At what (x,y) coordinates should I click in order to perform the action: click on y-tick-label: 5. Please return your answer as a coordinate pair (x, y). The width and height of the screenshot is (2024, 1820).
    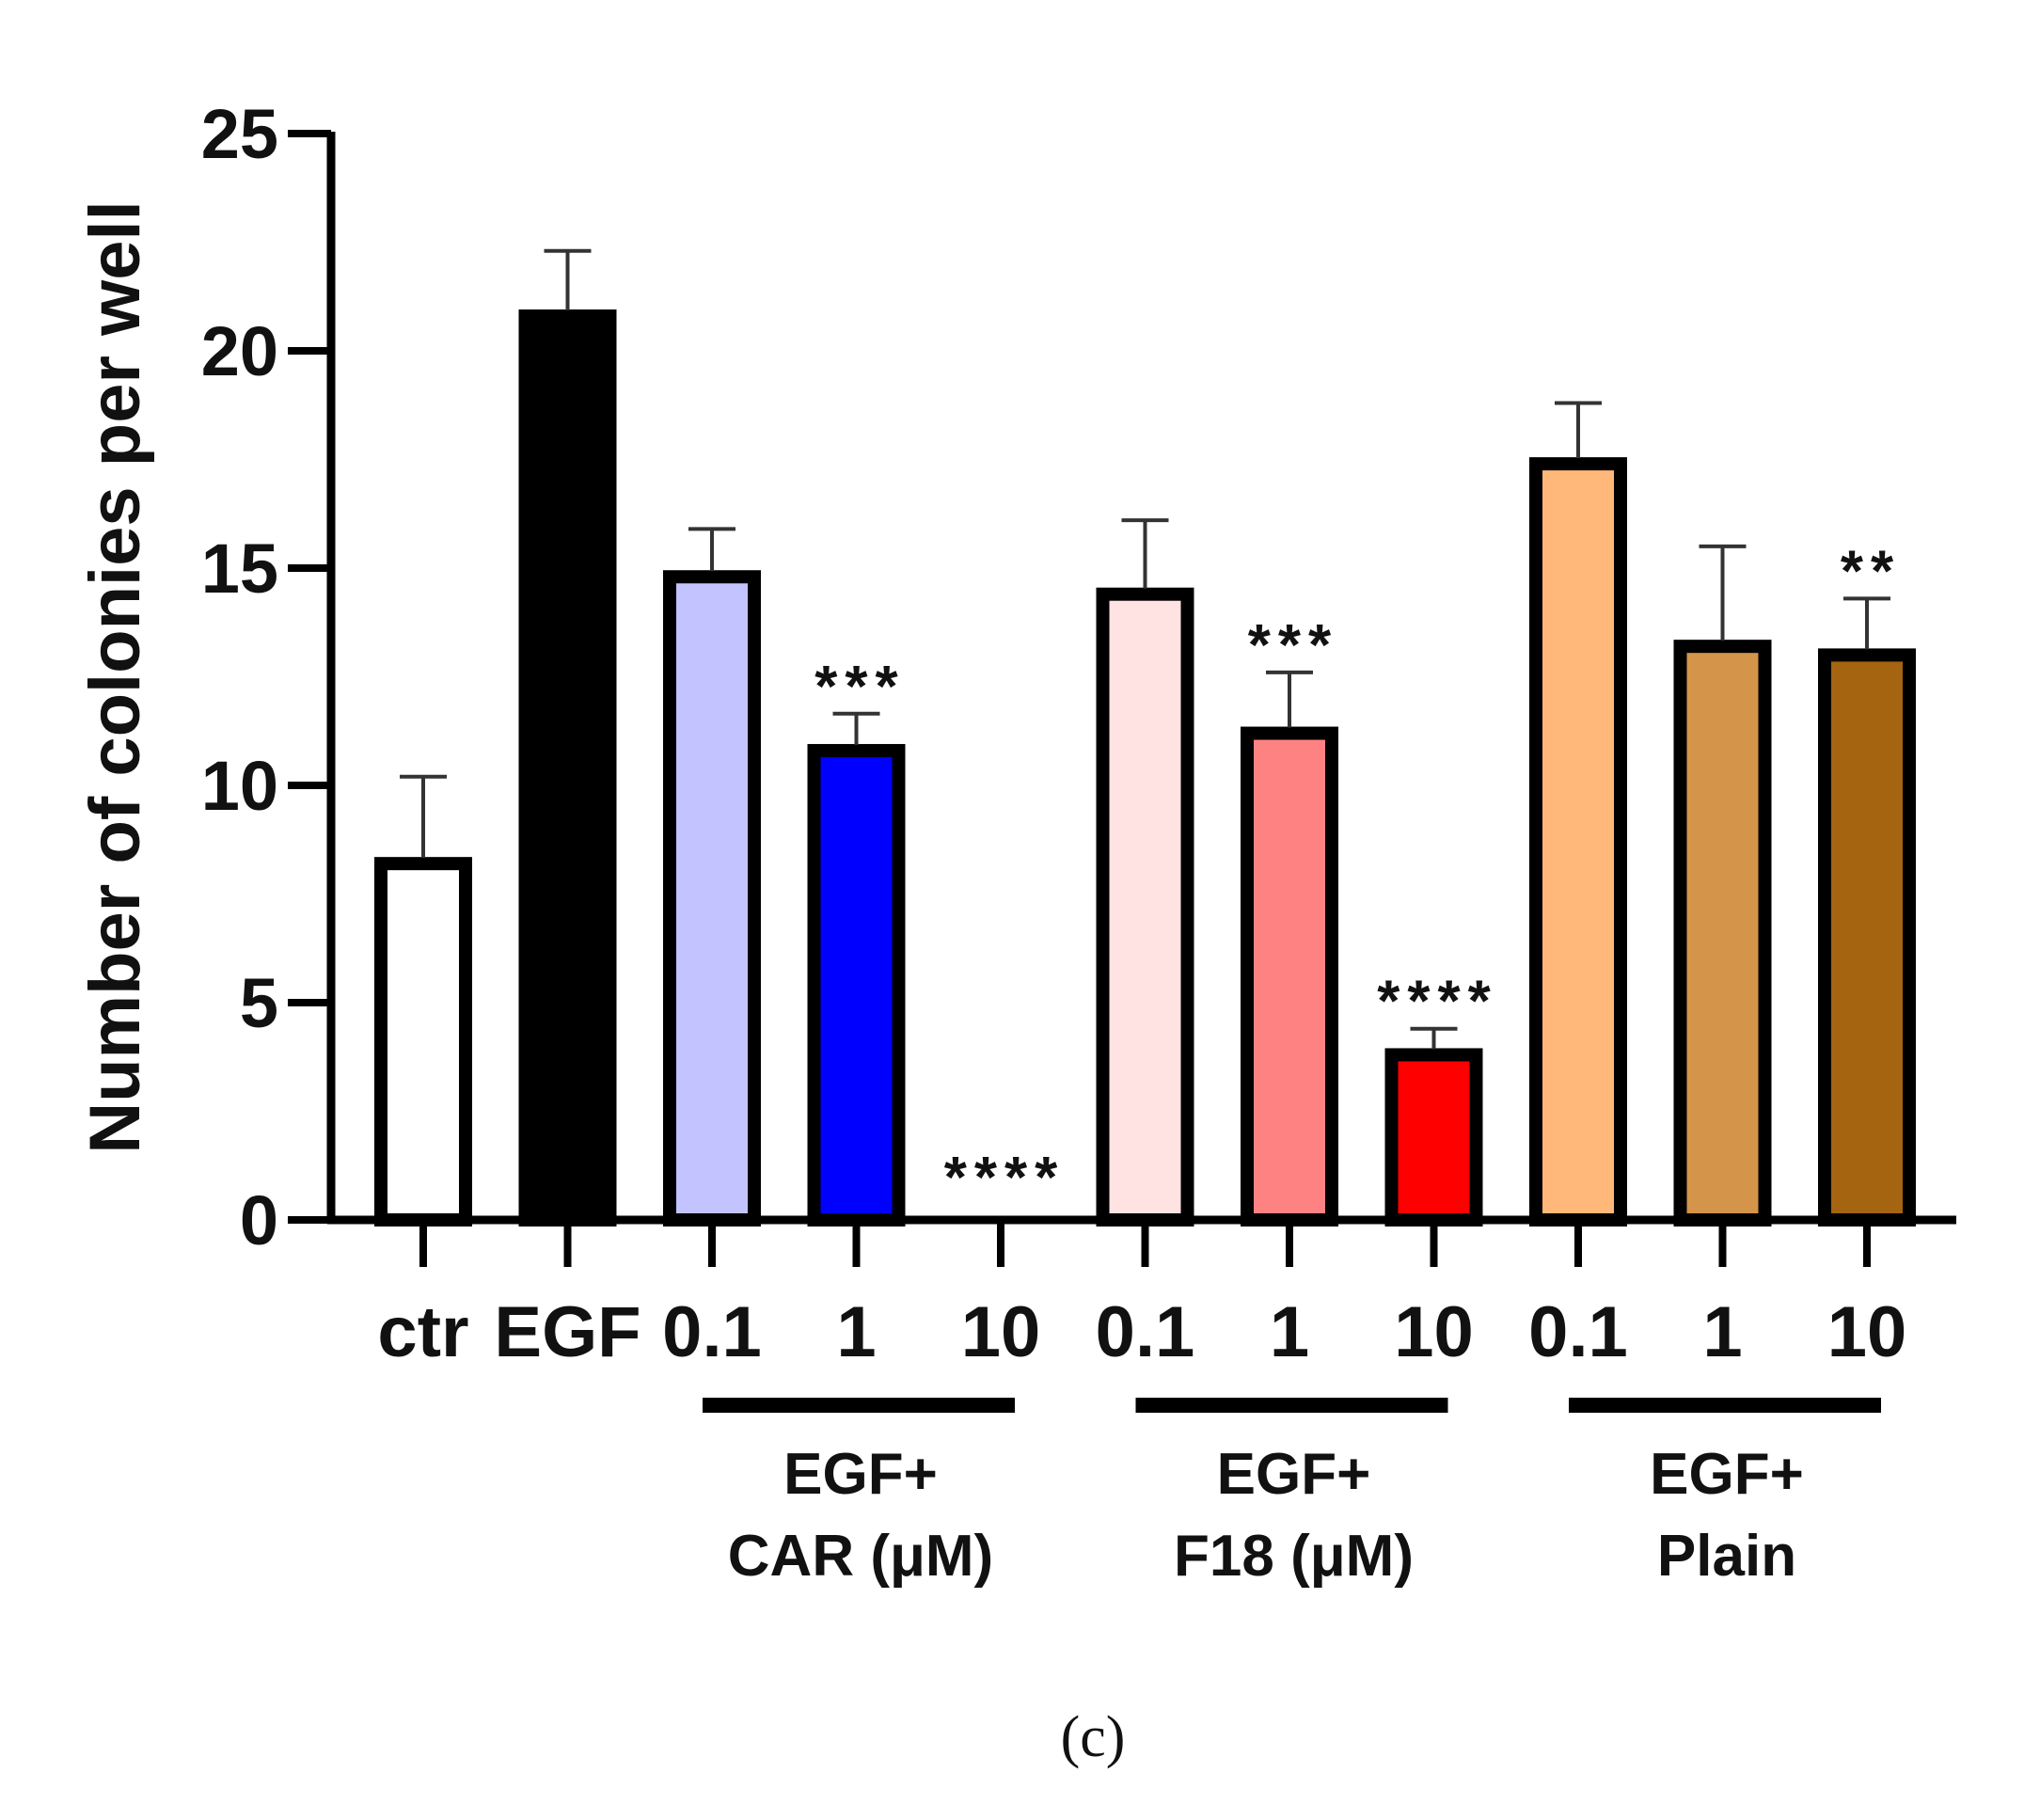
    Looking at the image, I should click on (259, 1003).